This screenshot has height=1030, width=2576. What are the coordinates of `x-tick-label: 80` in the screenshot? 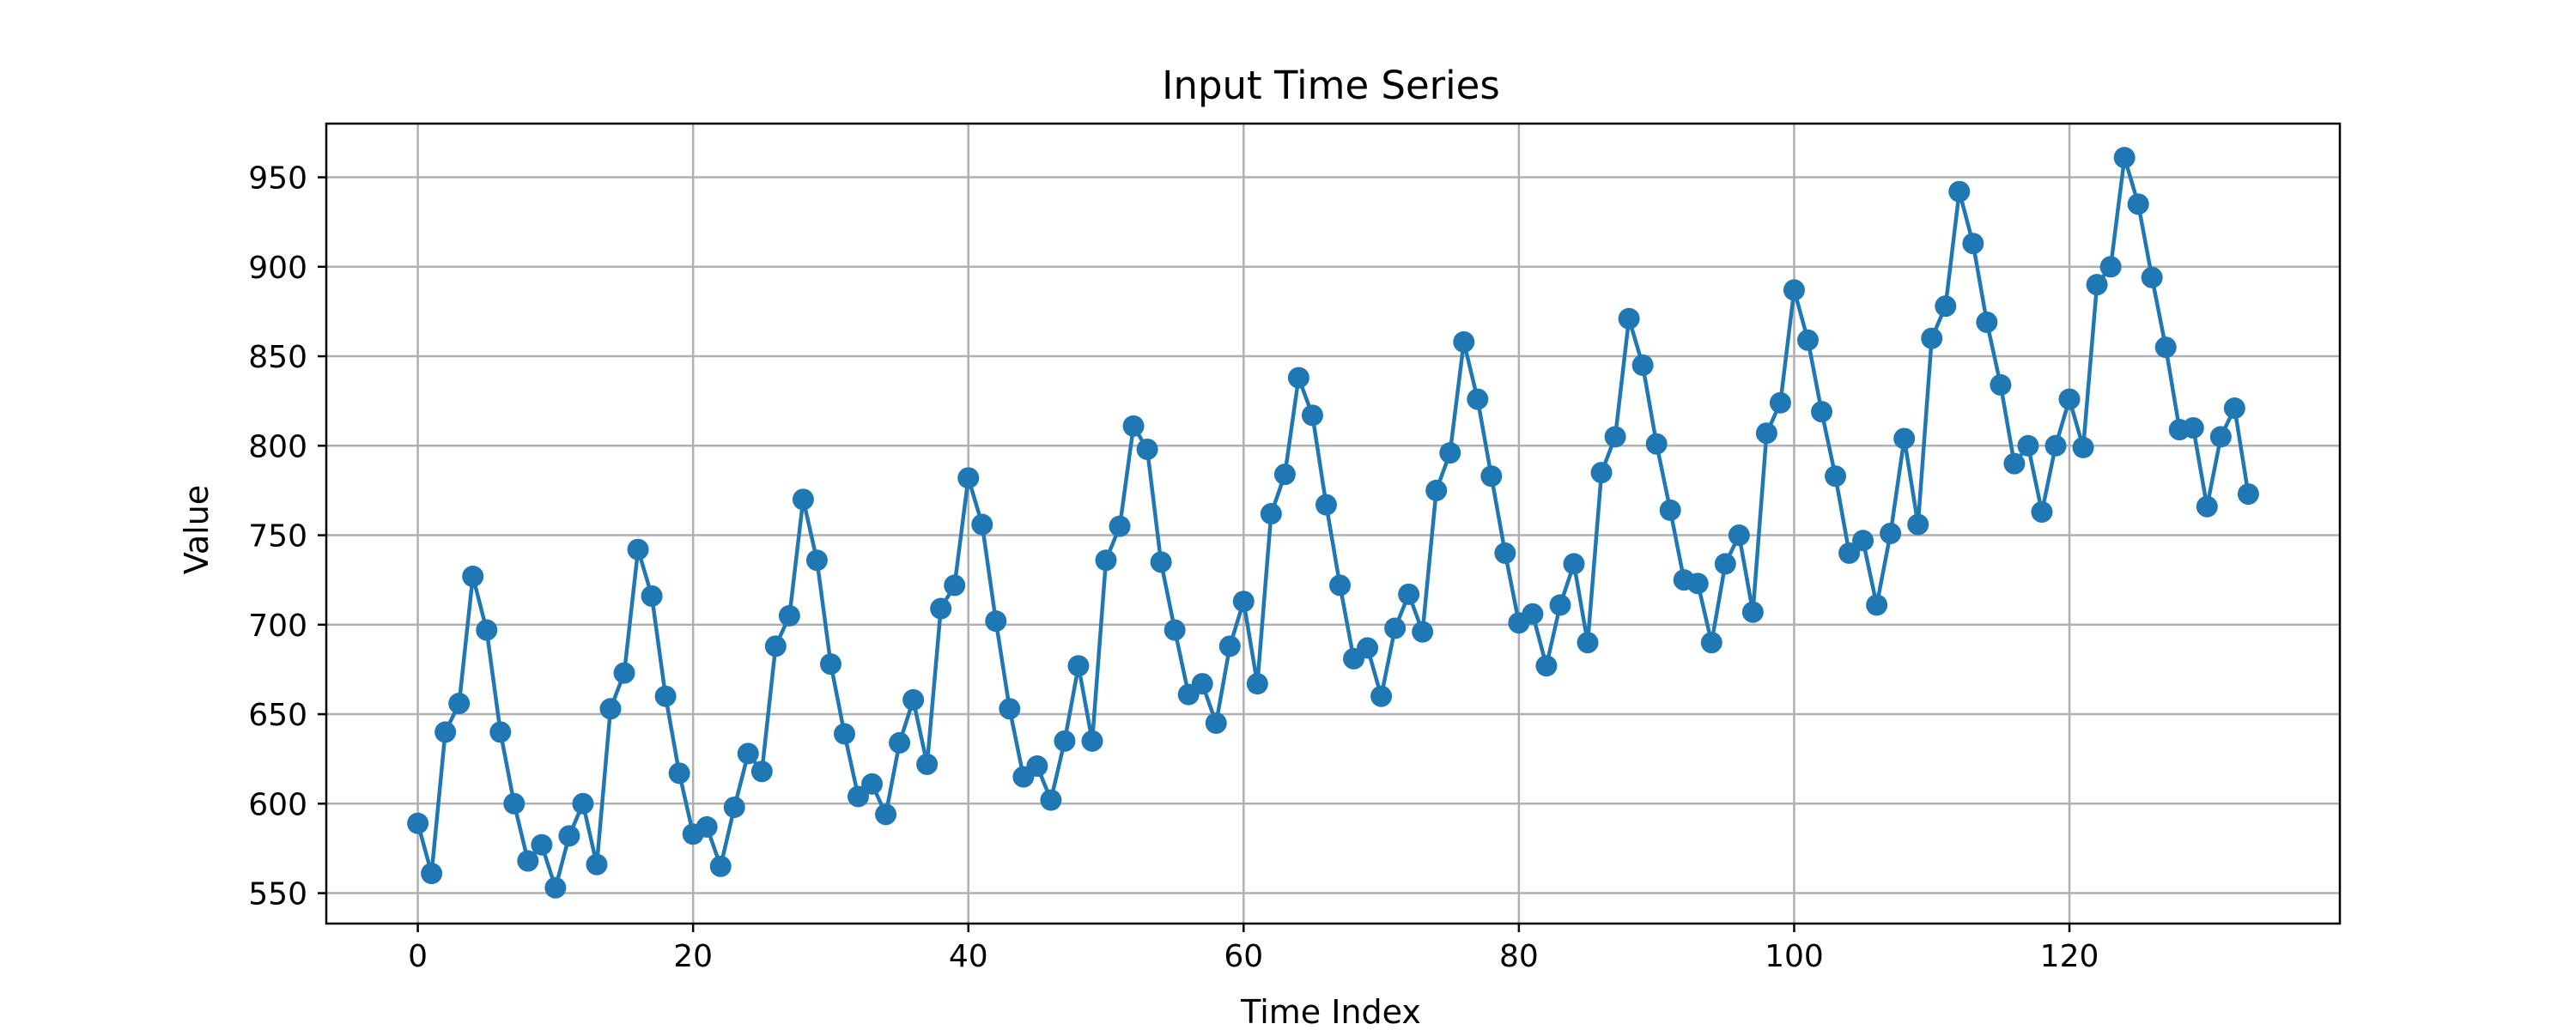 It's located at (1519, 956).